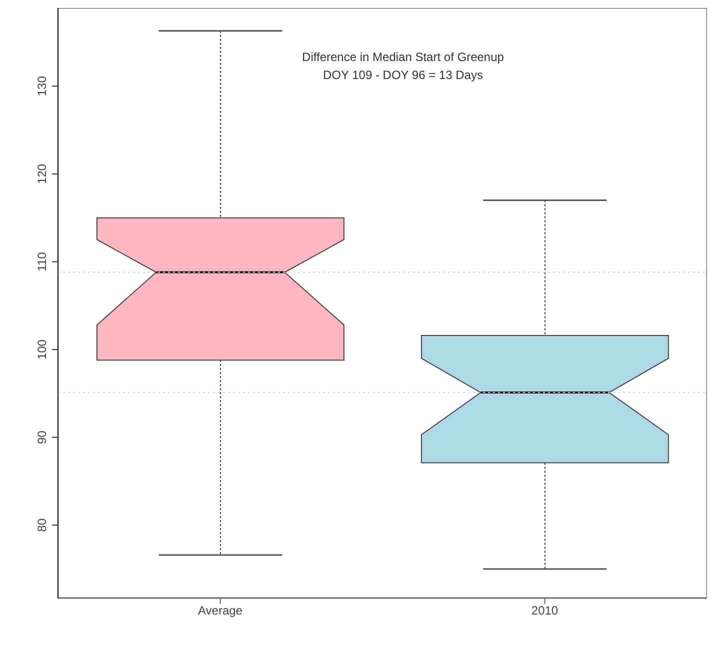 The height and width of the screenshot is (654, 715). What do you see at coordinates (42, 86) in the screenshot?
I see `y-tick-label: 130` at bounding box center [42, 86].